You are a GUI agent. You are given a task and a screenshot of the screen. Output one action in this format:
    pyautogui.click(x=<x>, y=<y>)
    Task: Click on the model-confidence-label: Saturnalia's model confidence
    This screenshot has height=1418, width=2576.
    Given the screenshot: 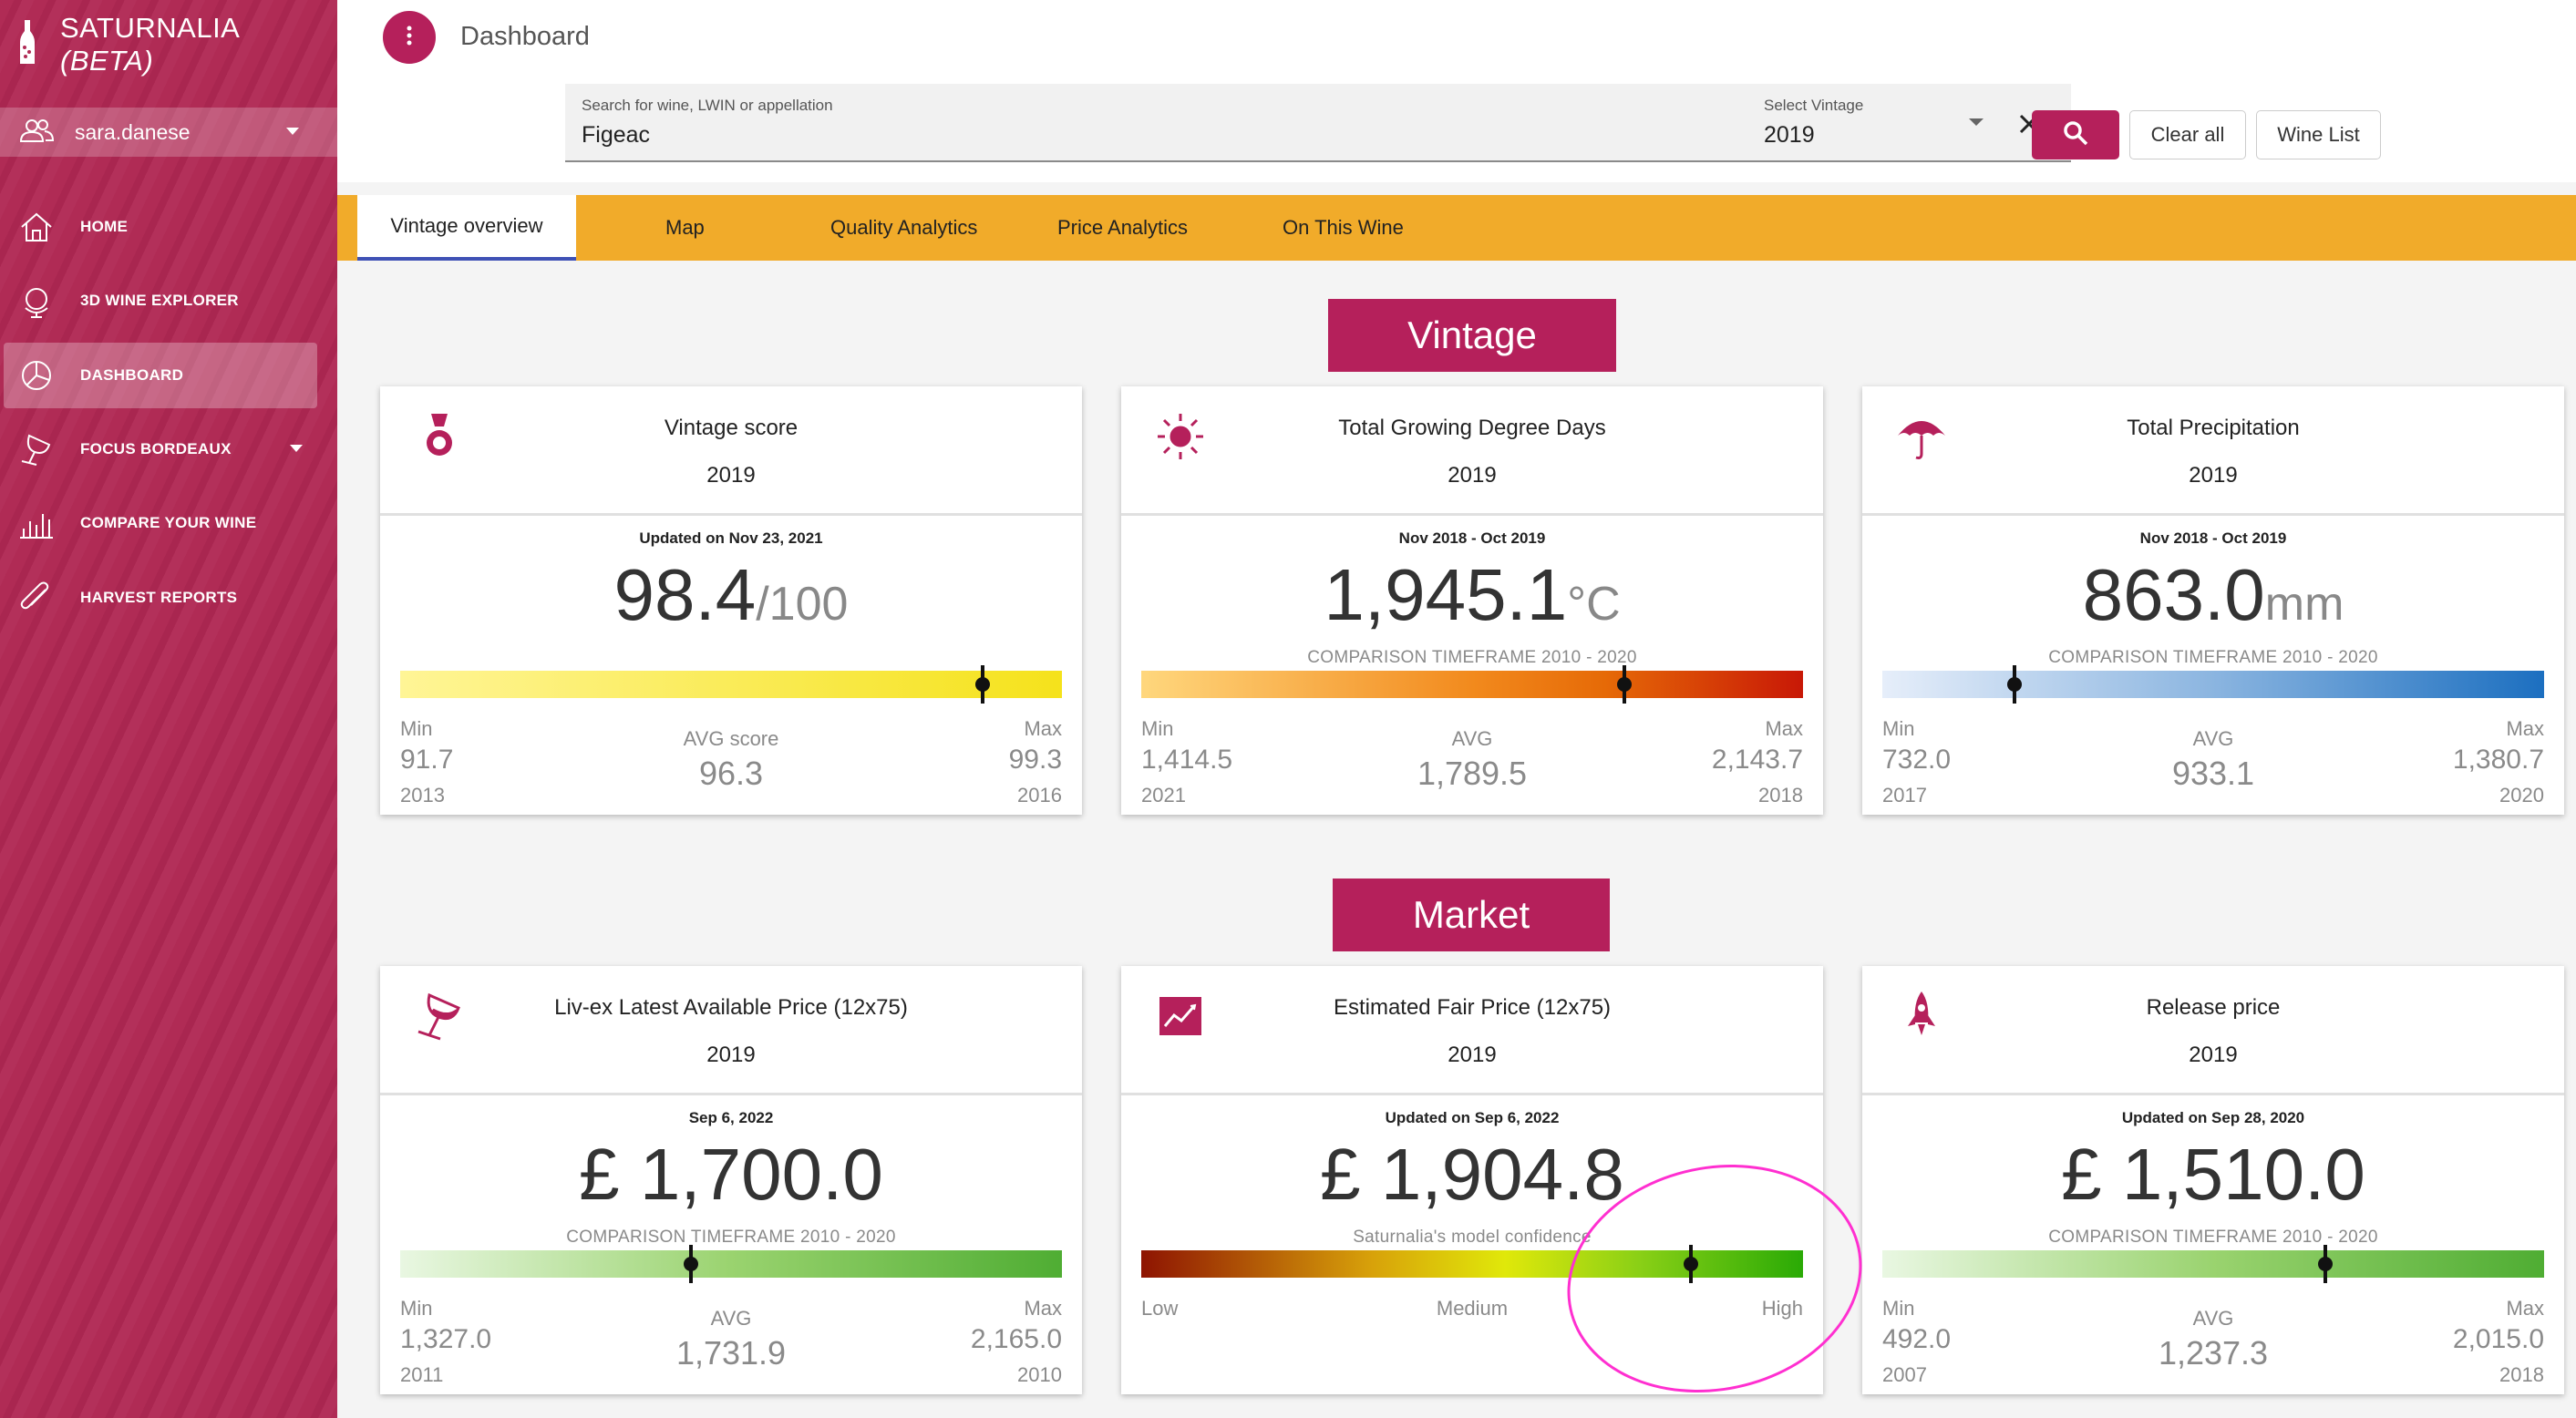 What is the action you would take?
    pyautogui.click(x=1472, y=1237)
    